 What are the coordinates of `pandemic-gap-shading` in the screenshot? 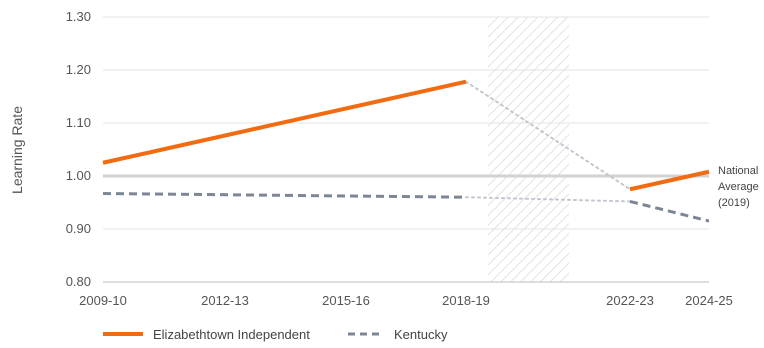 It's located at (528, 149).